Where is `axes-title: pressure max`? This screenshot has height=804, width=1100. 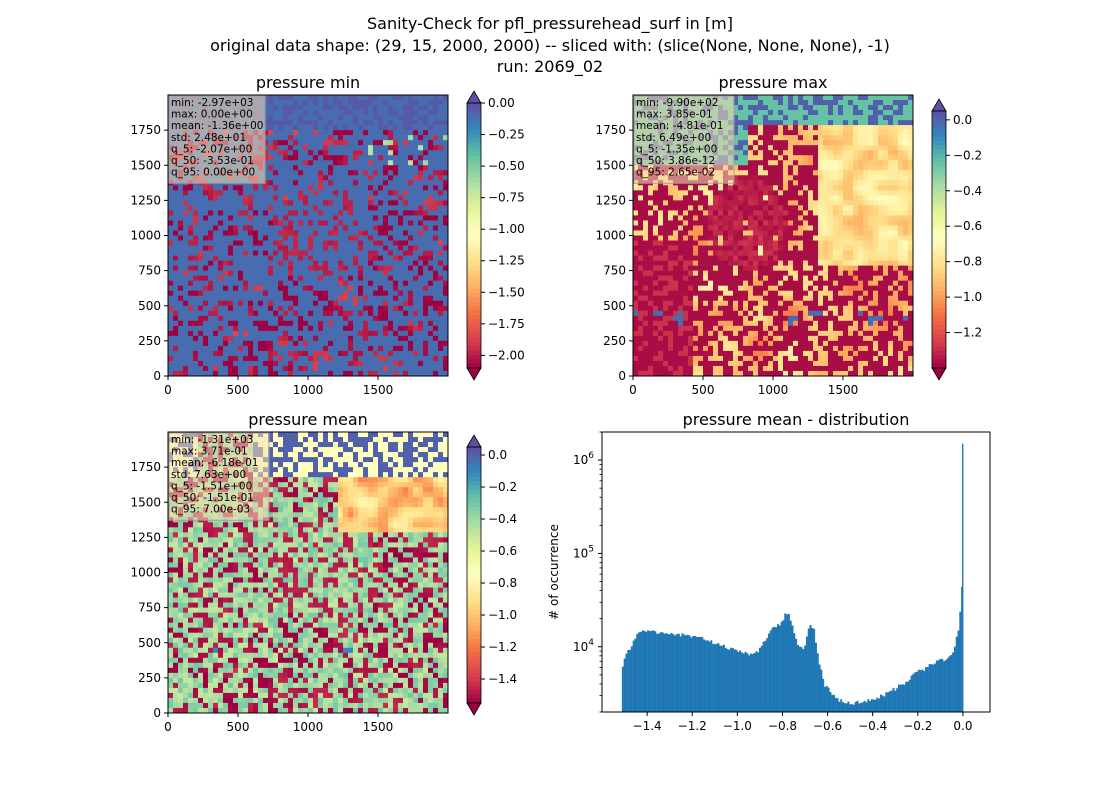 axes-title: pressure max is located at coordinates (772, 82).